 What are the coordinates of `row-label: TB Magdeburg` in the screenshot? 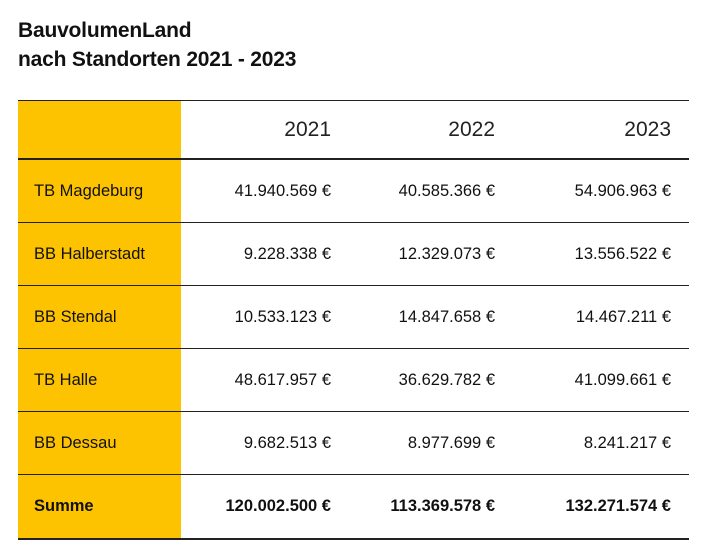 It's located at (99, 191).